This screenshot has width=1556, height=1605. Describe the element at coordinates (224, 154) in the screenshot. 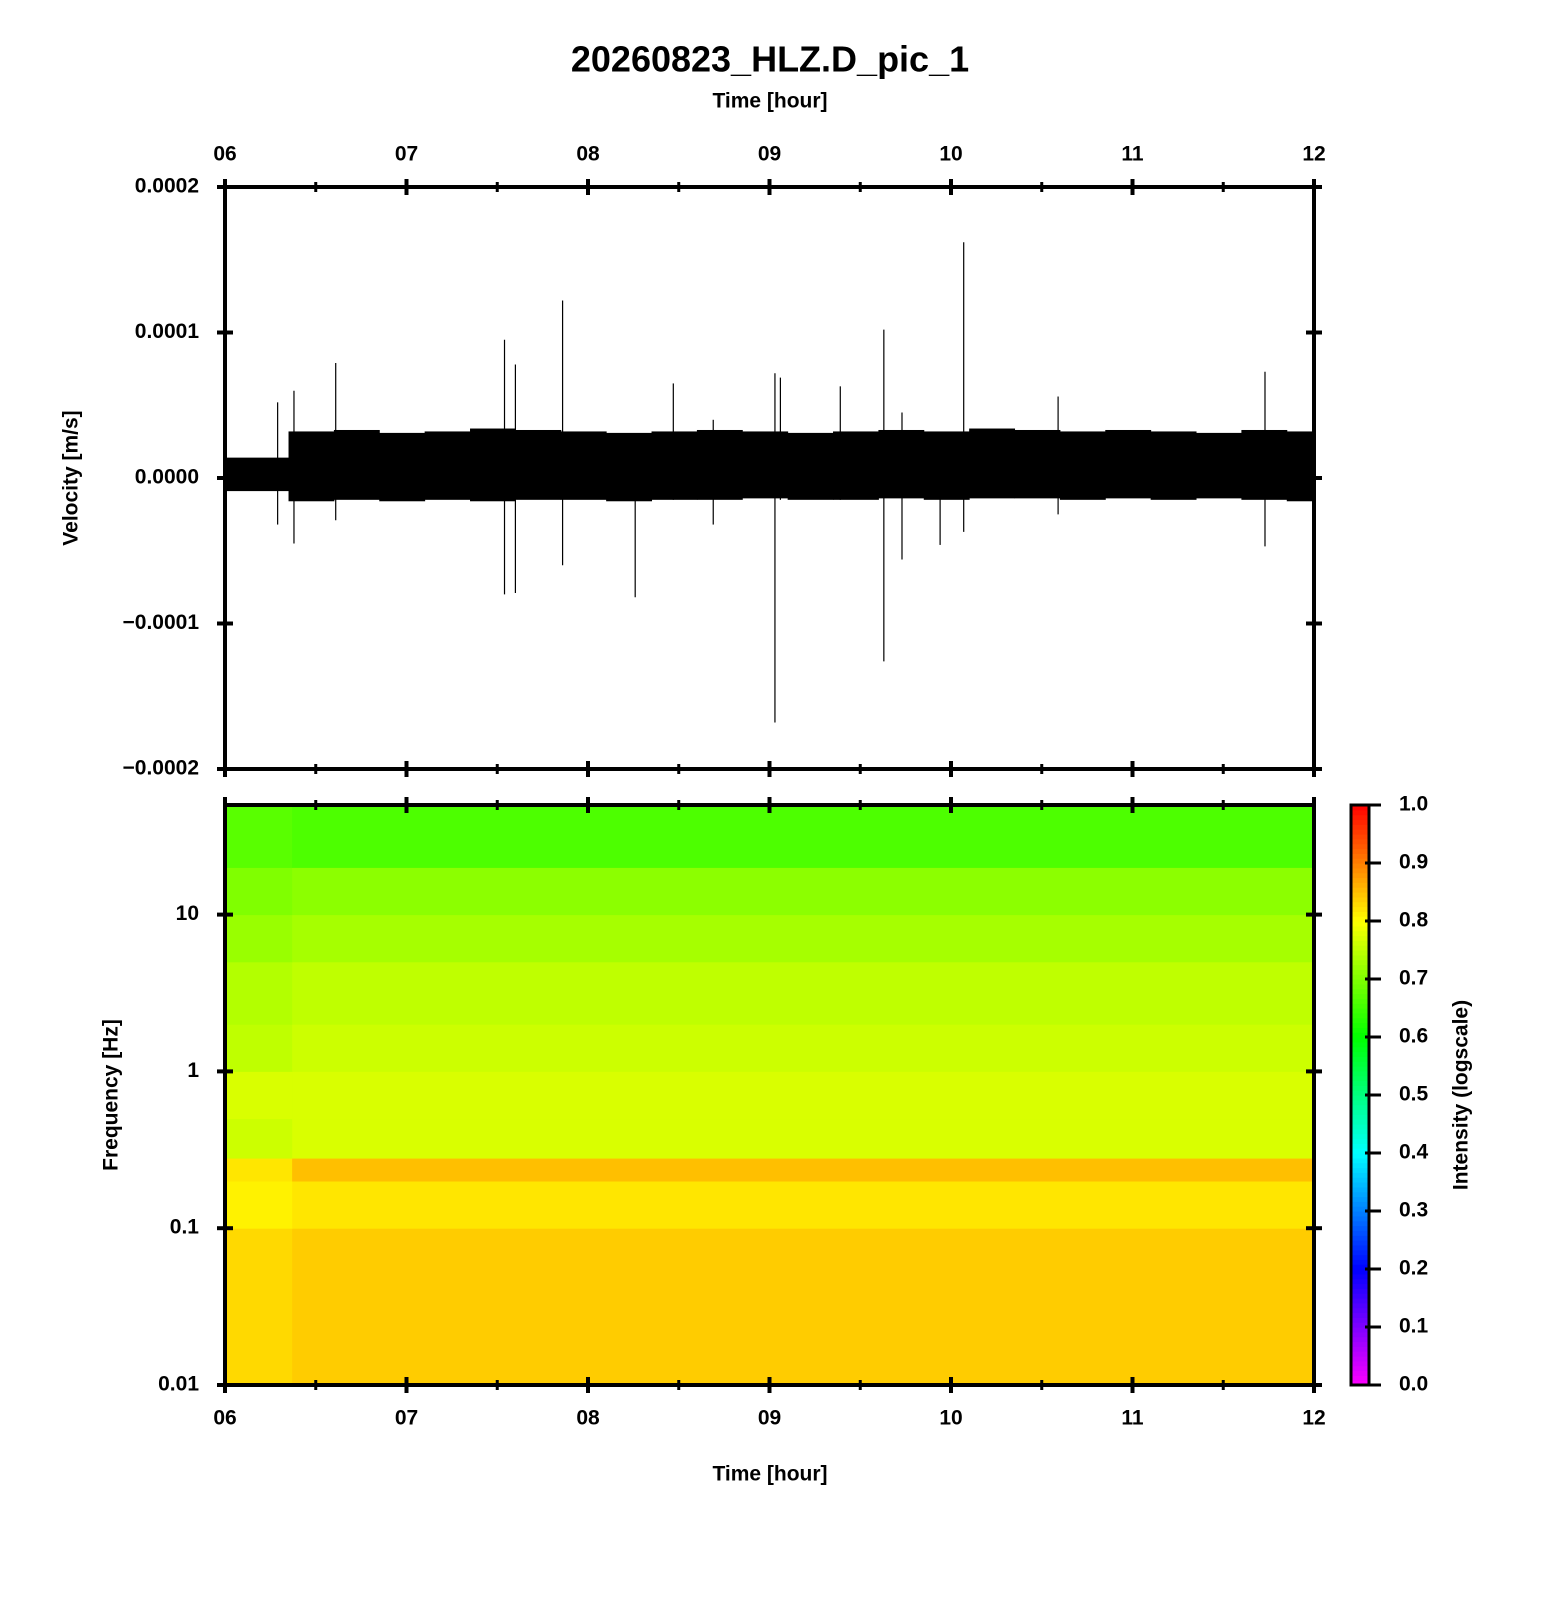

I see `x-tick-label: 06` at that location.